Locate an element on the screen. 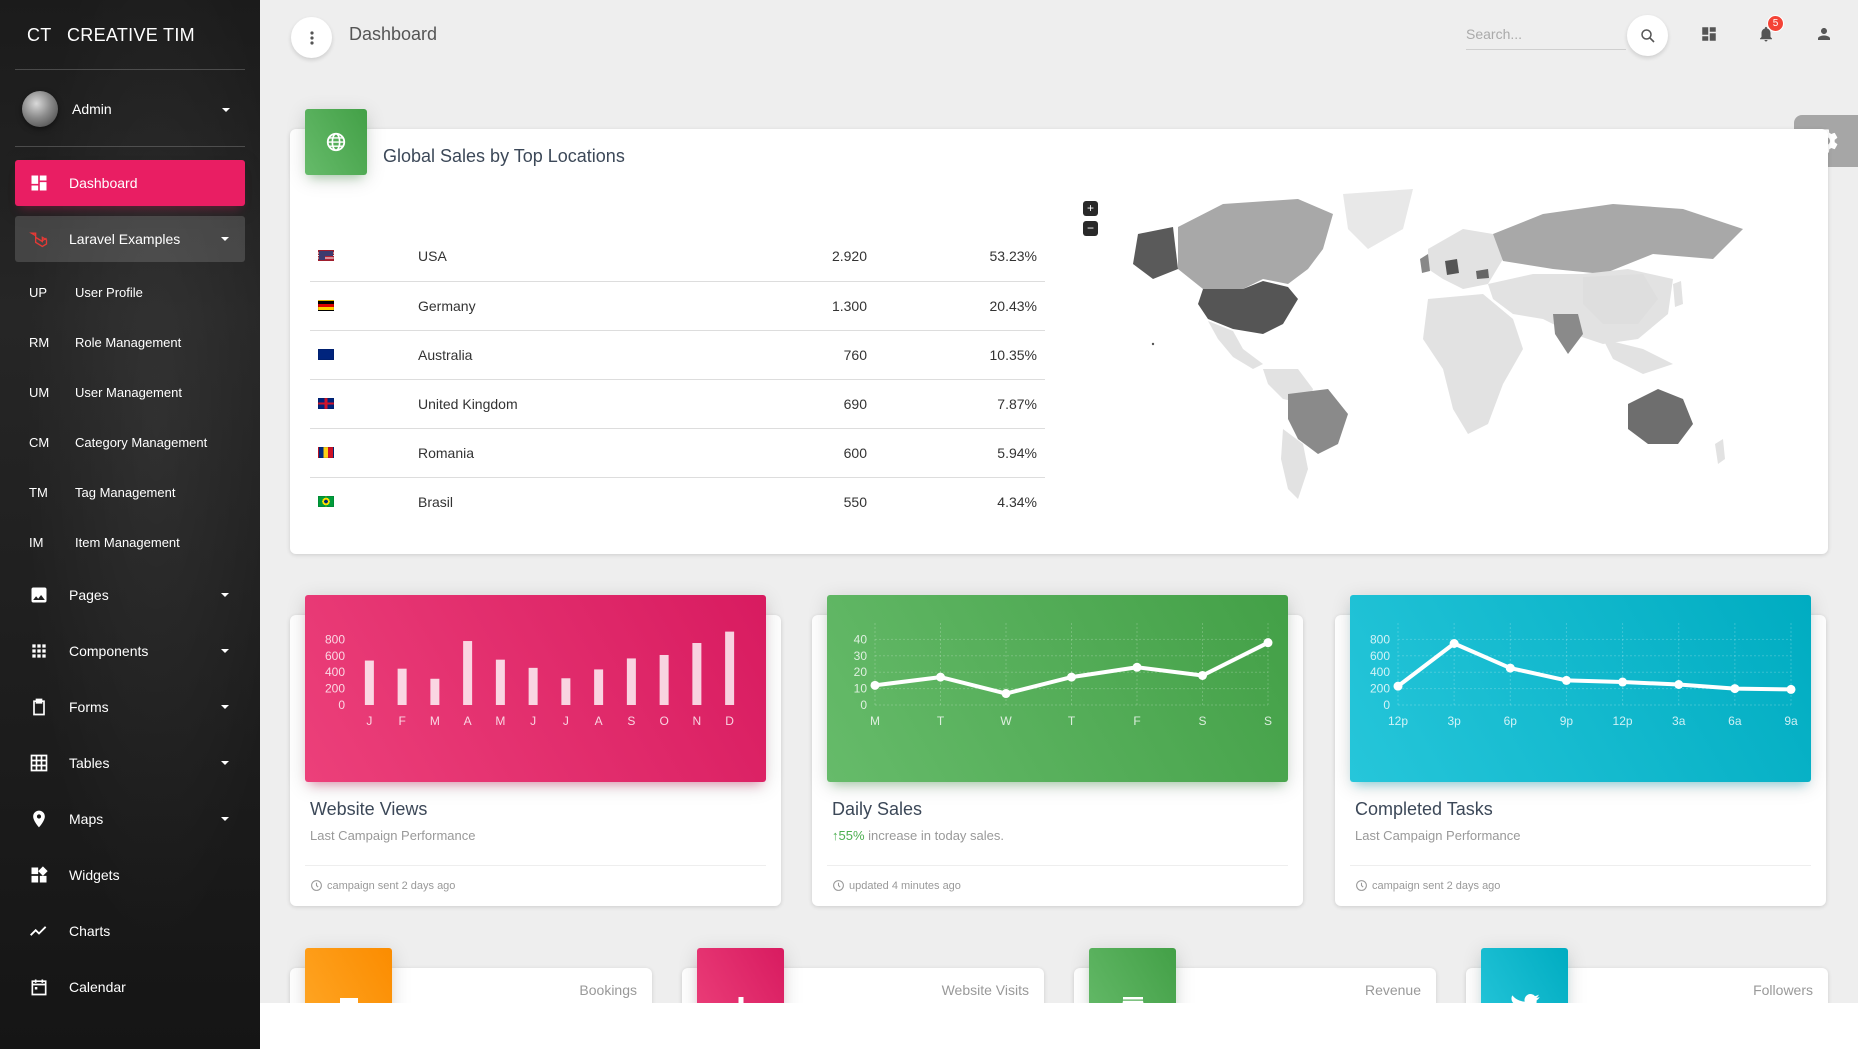 This screenshot has height=1049, width=1858. map-region-new-zealand is located at coordinates (1720, 451).